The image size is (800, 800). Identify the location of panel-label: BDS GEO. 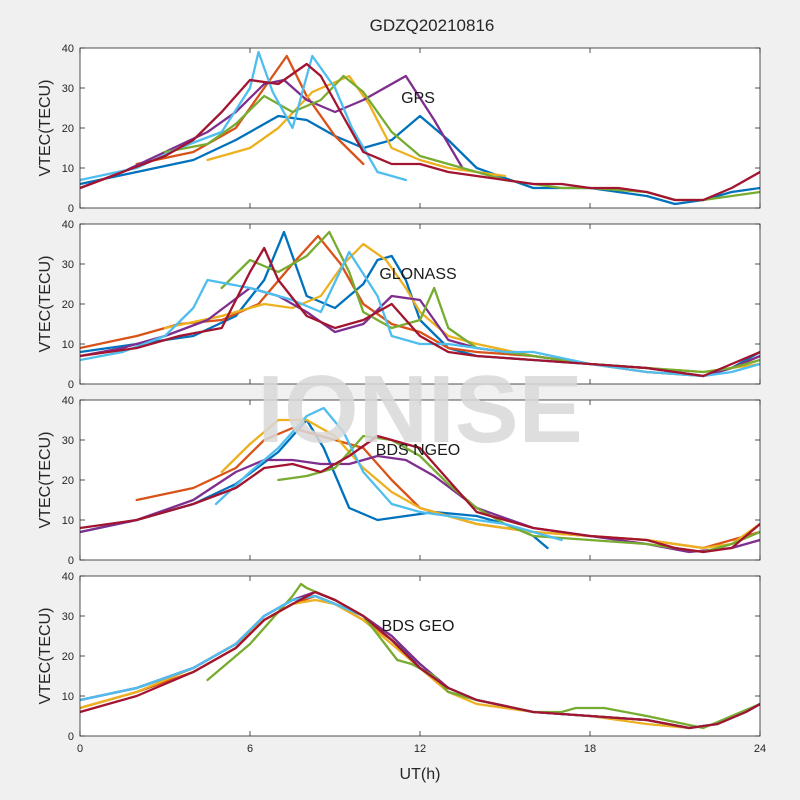
(418, 626).